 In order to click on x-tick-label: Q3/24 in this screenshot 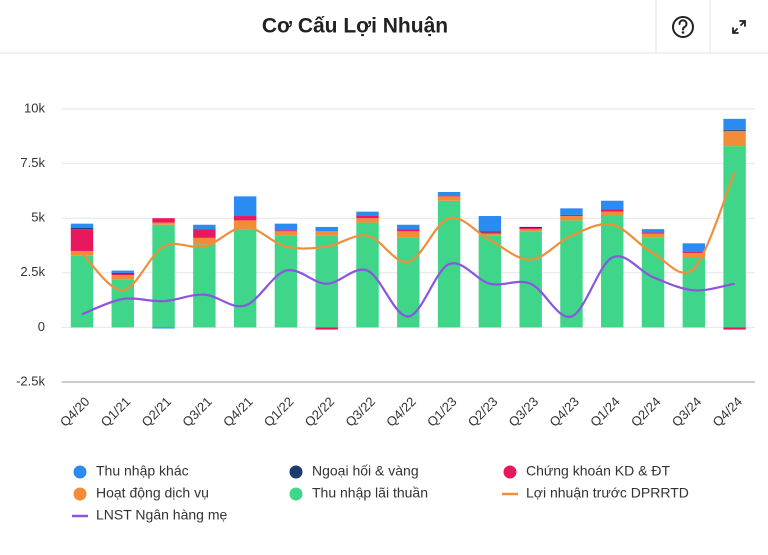, I will do `click(687, 412)`.